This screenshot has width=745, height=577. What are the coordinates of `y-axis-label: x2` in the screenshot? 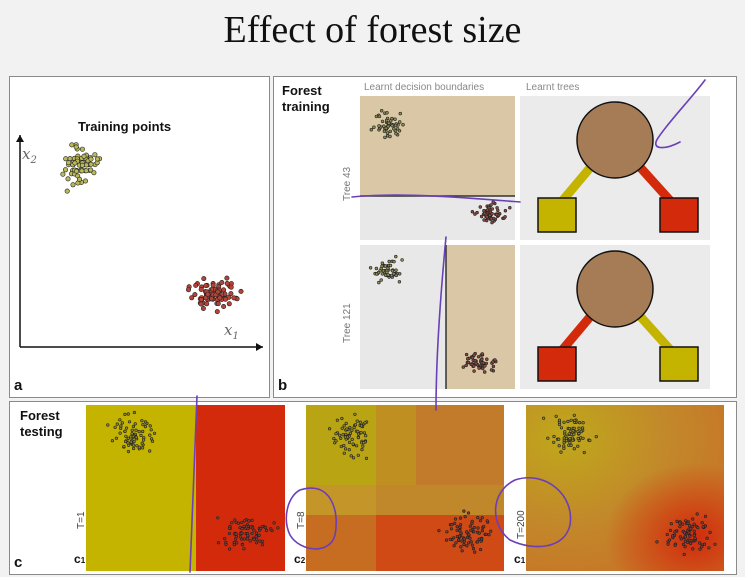 It's located at (29, 155).